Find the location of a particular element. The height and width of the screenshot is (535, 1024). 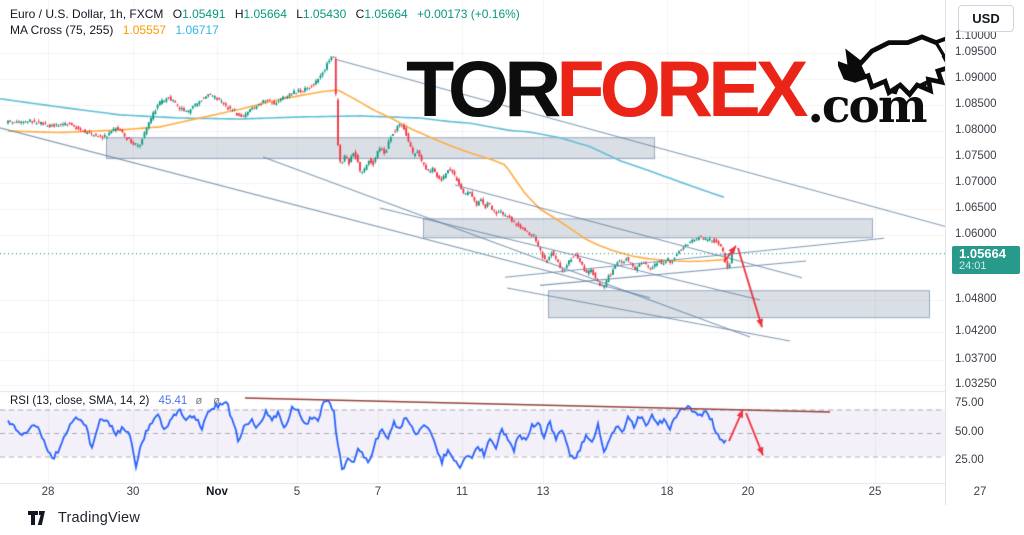

time-tick-label: 18 is located at coordinates (667, 492).